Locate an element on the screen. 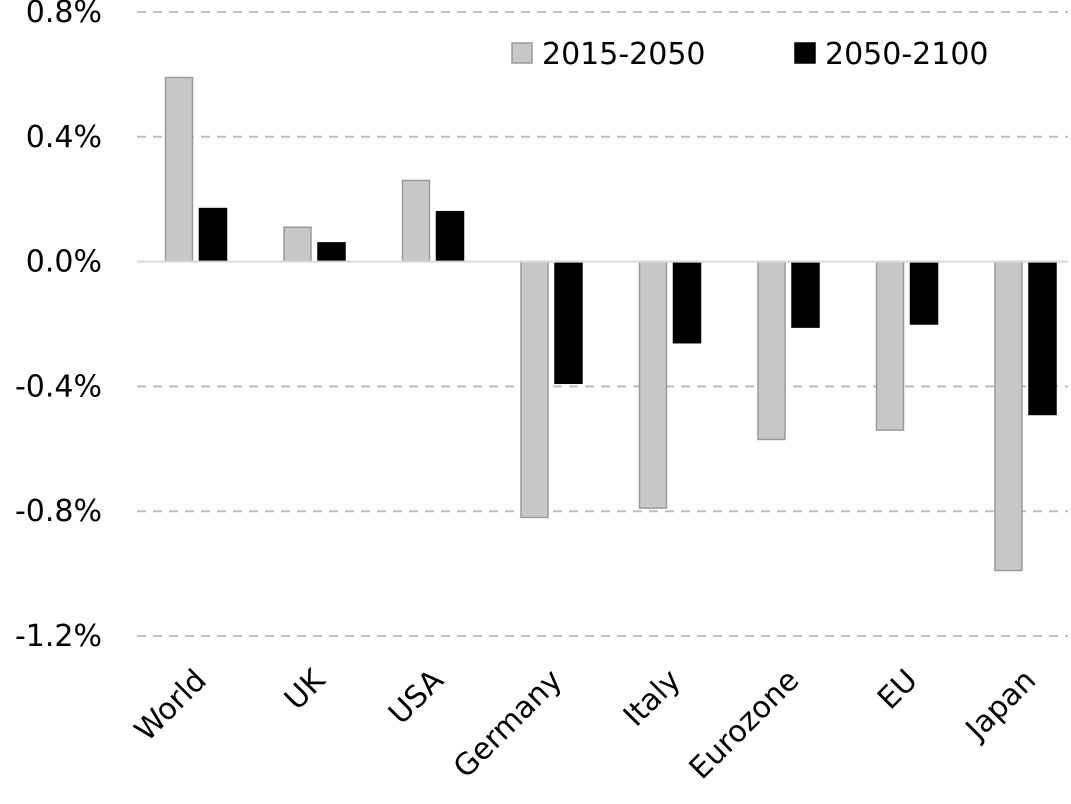 This screenshot has width=1071, height=804. y-axis-tick-labels: 0.8% 0.4% 0.0% -0.4% -0.8% -1.2% is located at coordinates (58, 327).